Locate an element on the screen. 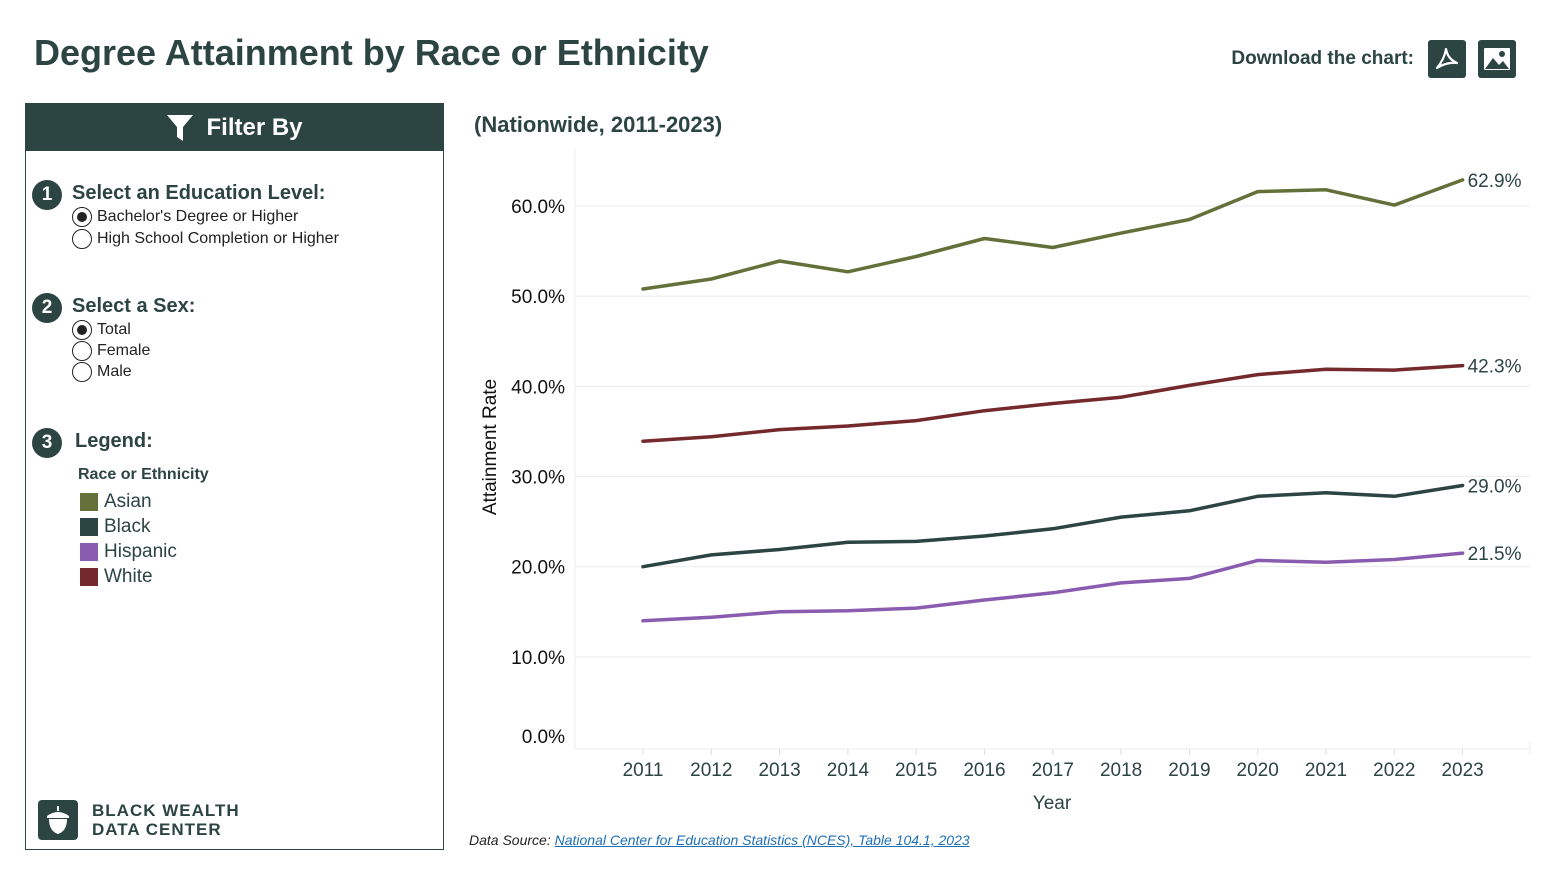 The height and width of the screenshot is (874, 1554). radio-option-female: Female is located at coordinates (111, 350).